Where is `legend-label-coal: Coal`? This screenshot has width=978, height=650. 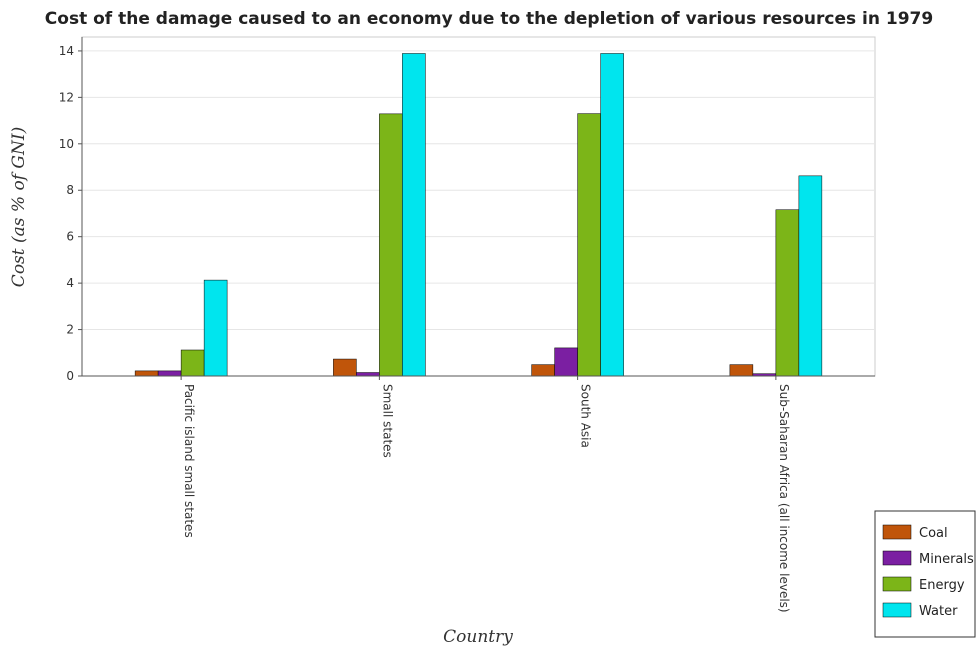 legend-label-coal: Coal is located at coordinates (933, 533).